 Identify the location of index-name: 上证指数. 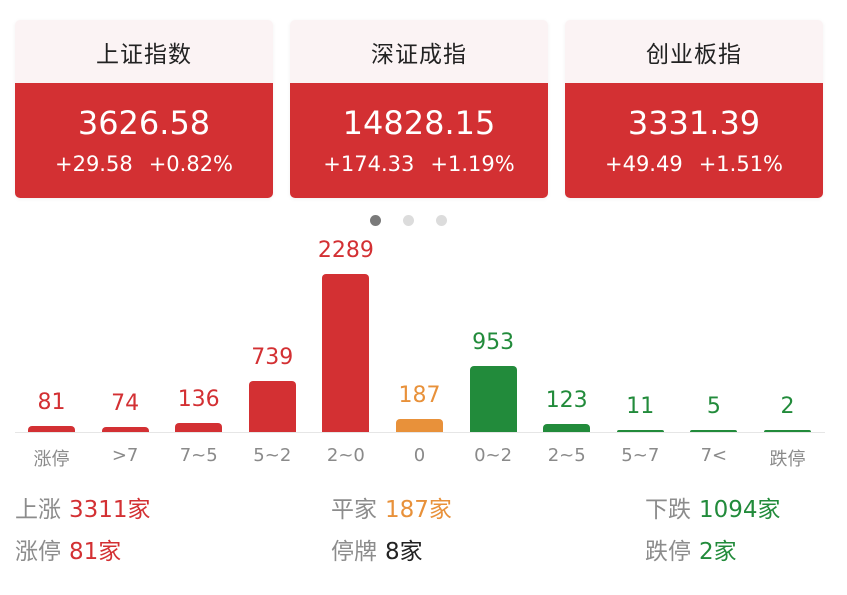
(144, 51).